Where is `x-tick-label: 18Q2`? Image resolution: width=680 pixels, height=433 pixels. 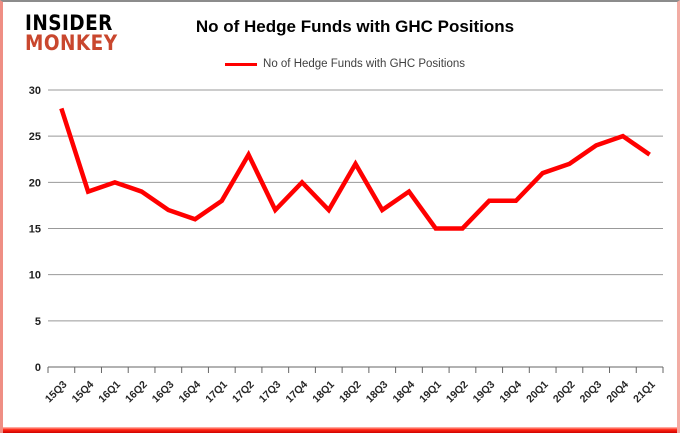 x-tick-label: 18Q2 is located at coordinates (350, 392).